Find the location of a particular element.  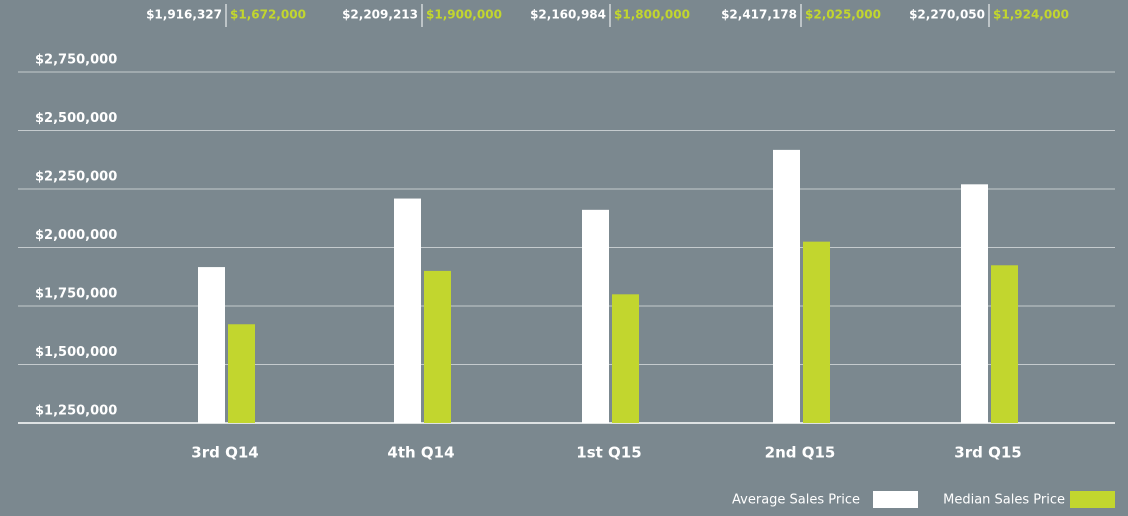

value-label: $2,209,213 is located at coordinates (380, 15).